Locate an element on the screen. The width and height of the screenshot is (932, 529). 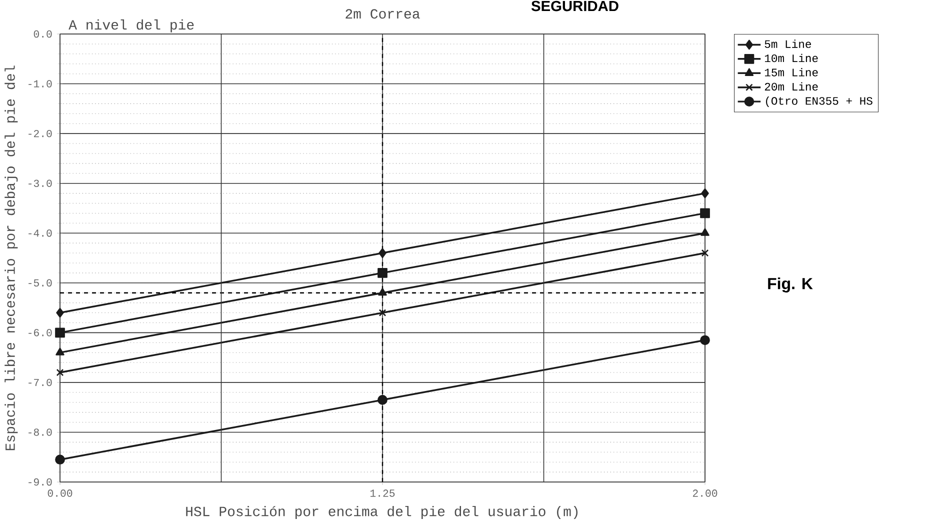
y-tick-label: -7.0 is located at coordinates (40, 382).